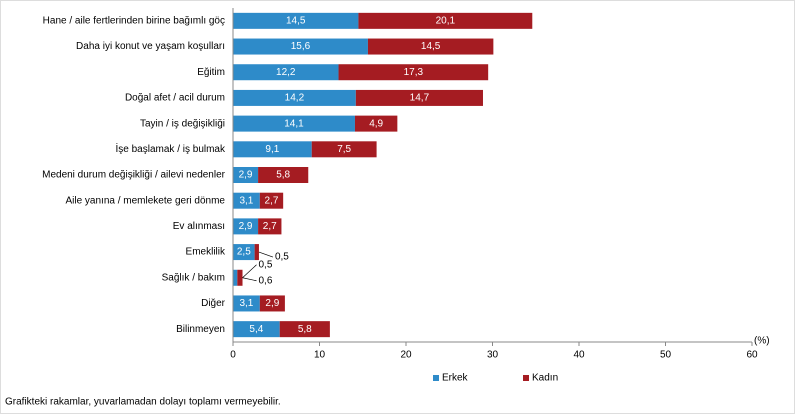 The height and width of the screenshot is (414, 795). I want to click on x-tick-label: 10, so click(320, 355).